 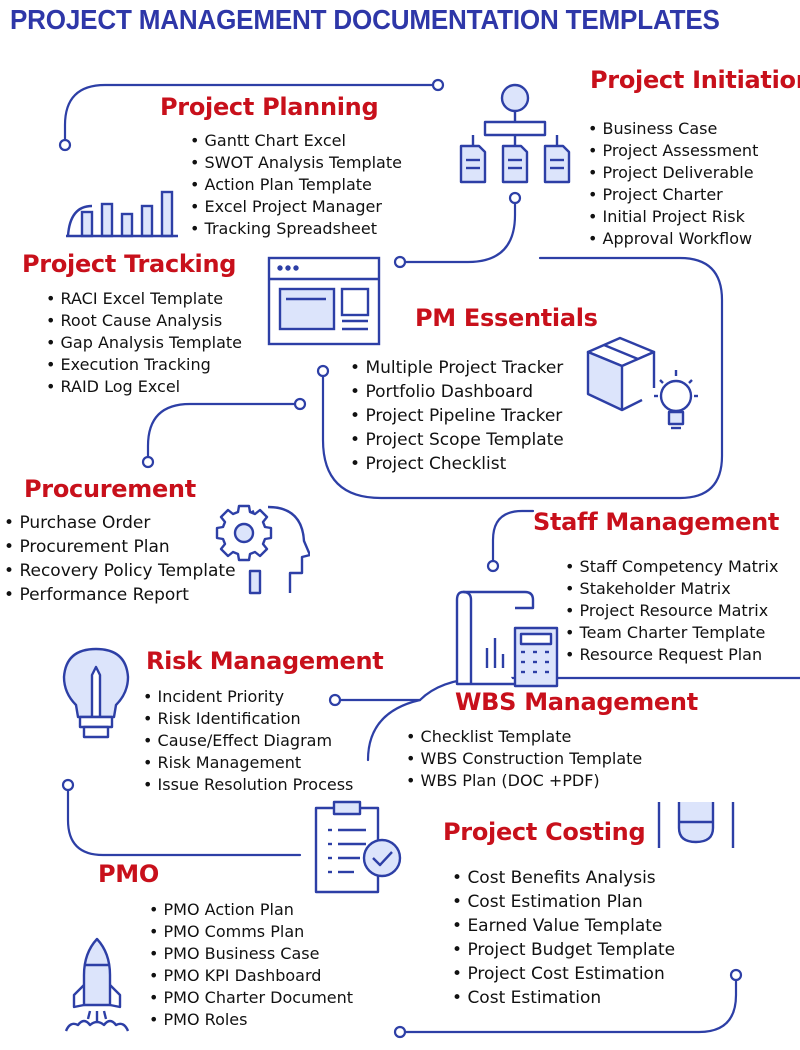 What do you see at coordinates (144, 365) in the screenshot?
I see `list-item: Execution Tracking` at bounding box center [144, 365].